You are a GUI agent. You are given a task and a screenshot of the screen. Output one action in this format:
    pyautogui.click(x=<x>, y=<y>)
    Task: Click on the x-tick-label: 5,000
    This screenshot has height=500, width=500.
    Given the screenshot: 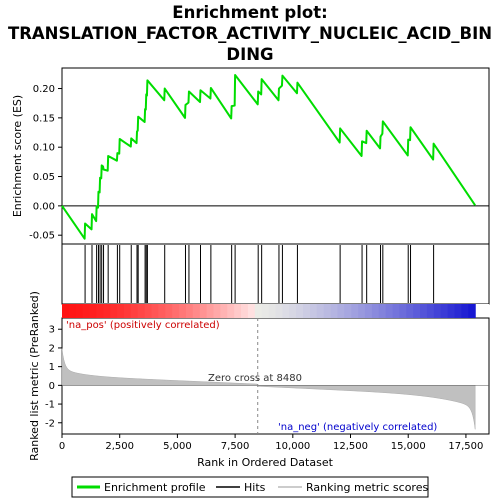 What is the action you would take?
    pyautogui.click(x=177, y=446)
    